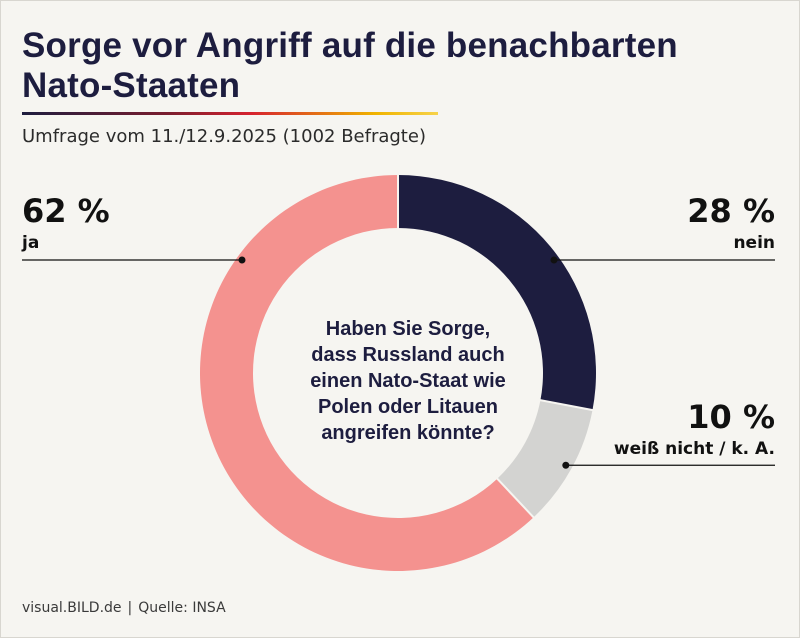 This screenshot has height=638, width=800. I want to click on data-label-category: ja, so click(30, 243).